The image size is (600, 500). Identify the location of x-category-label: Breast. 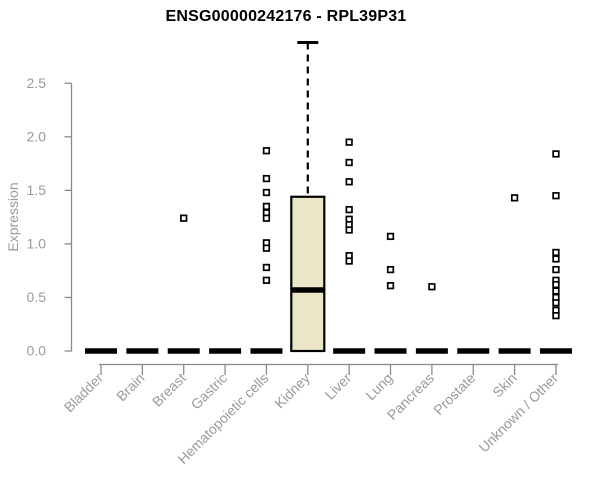
(169, 390).